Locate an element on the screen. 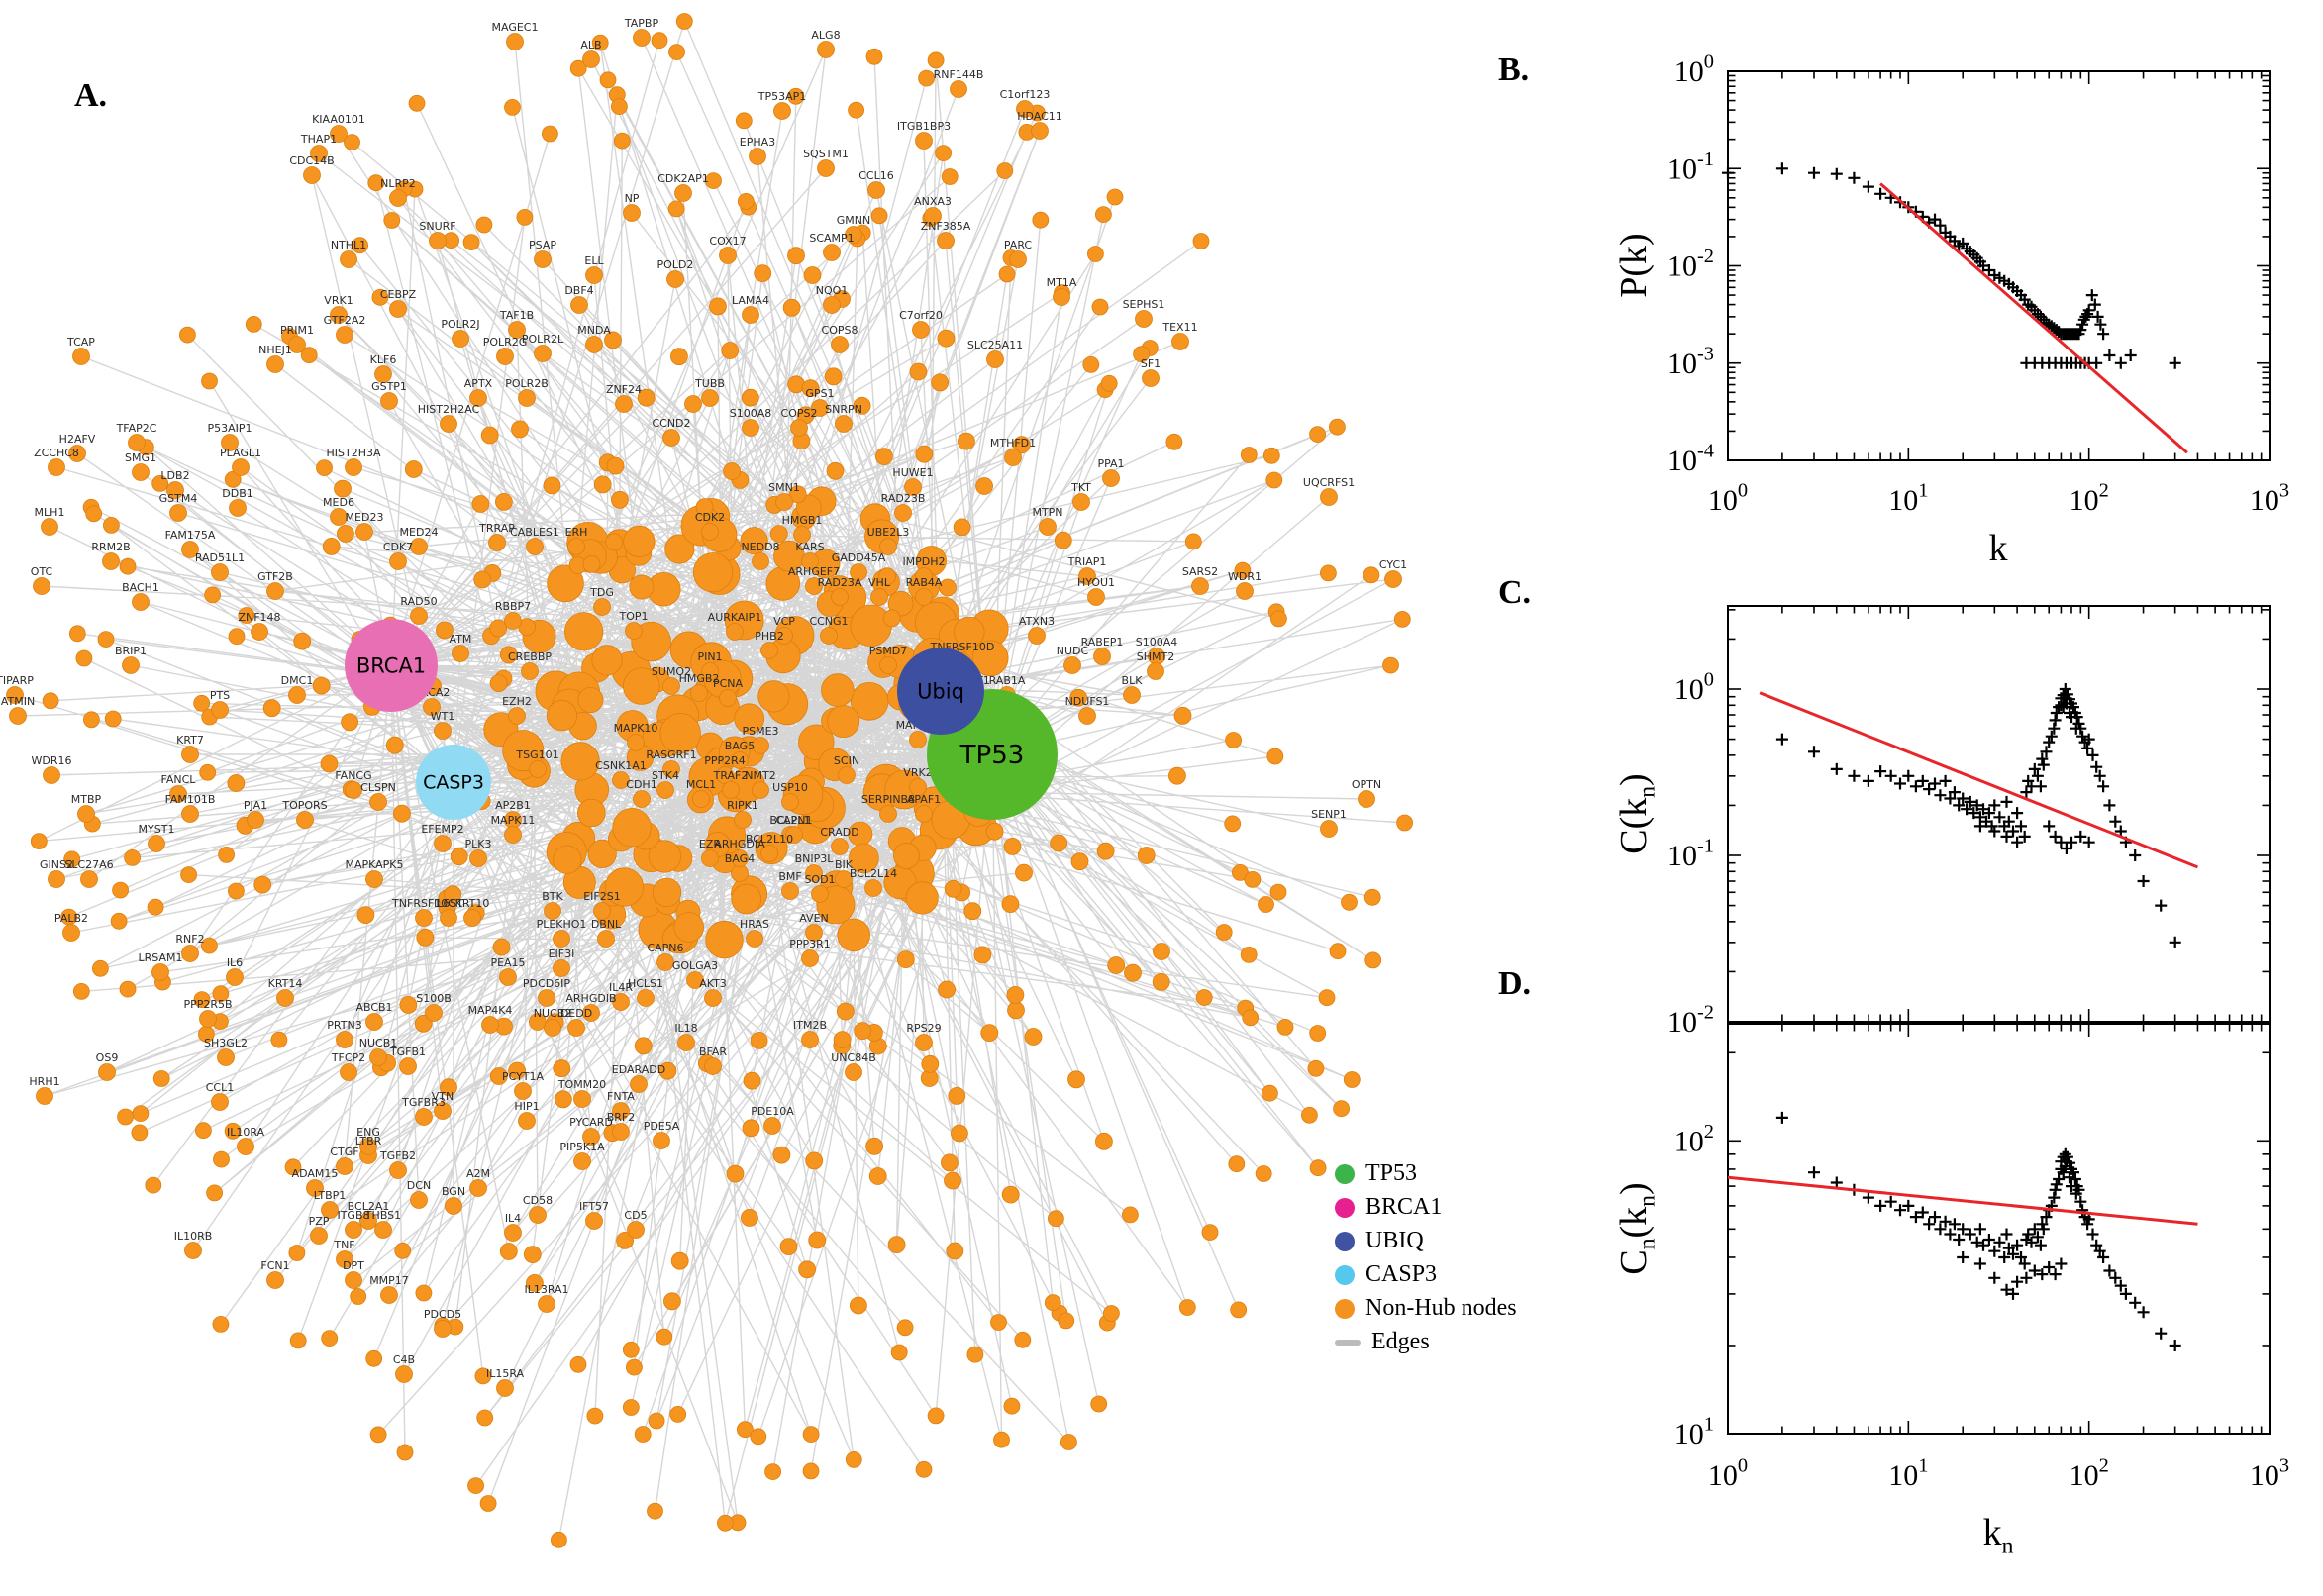  node-label: TGFBR3 is located at coordinates (423, 1102).